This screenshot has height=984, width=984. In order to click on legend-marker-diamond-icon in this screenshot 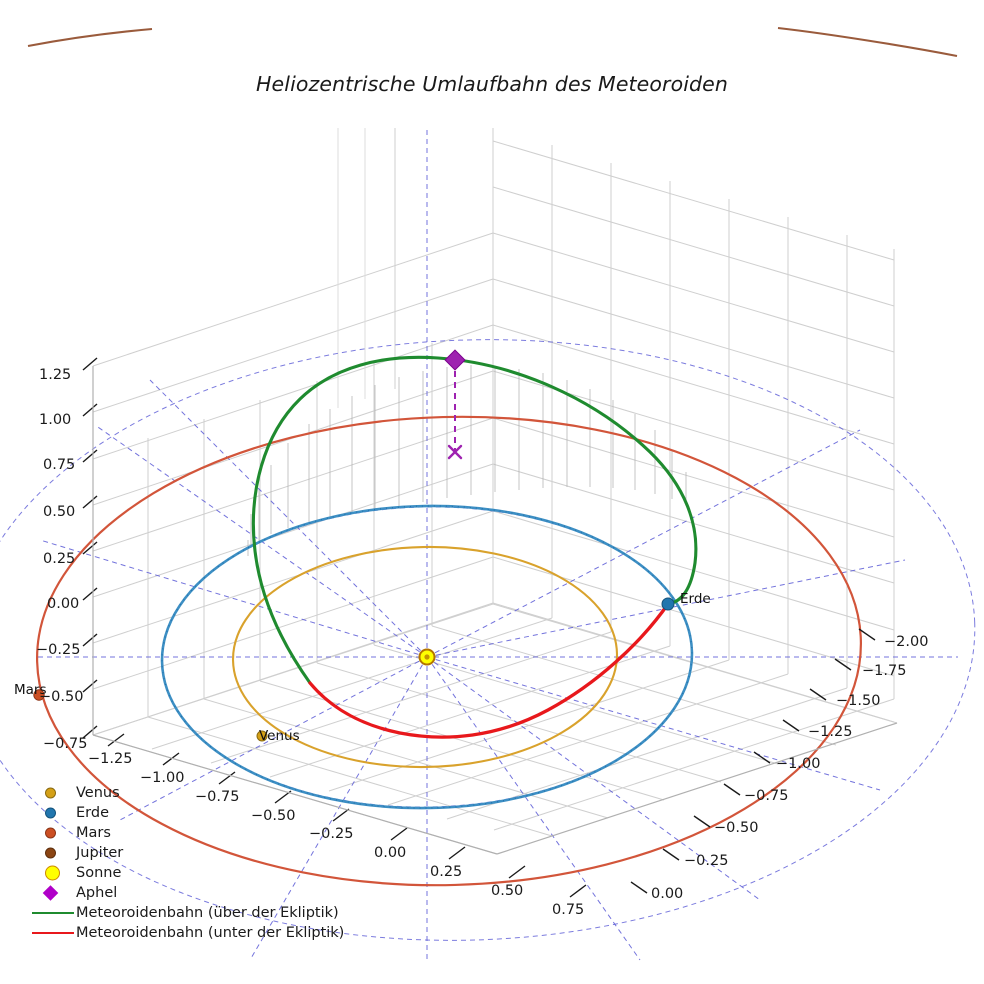, I will do `click(52, 893)`.